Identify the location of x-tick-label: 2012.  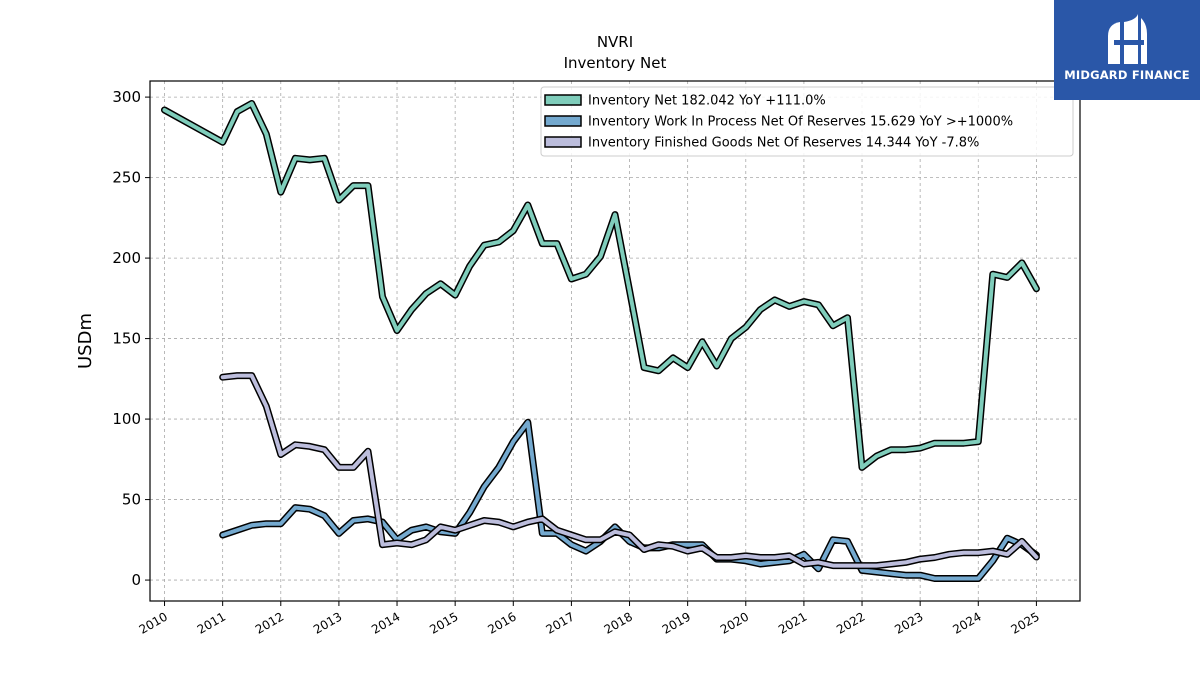
(269, 622).